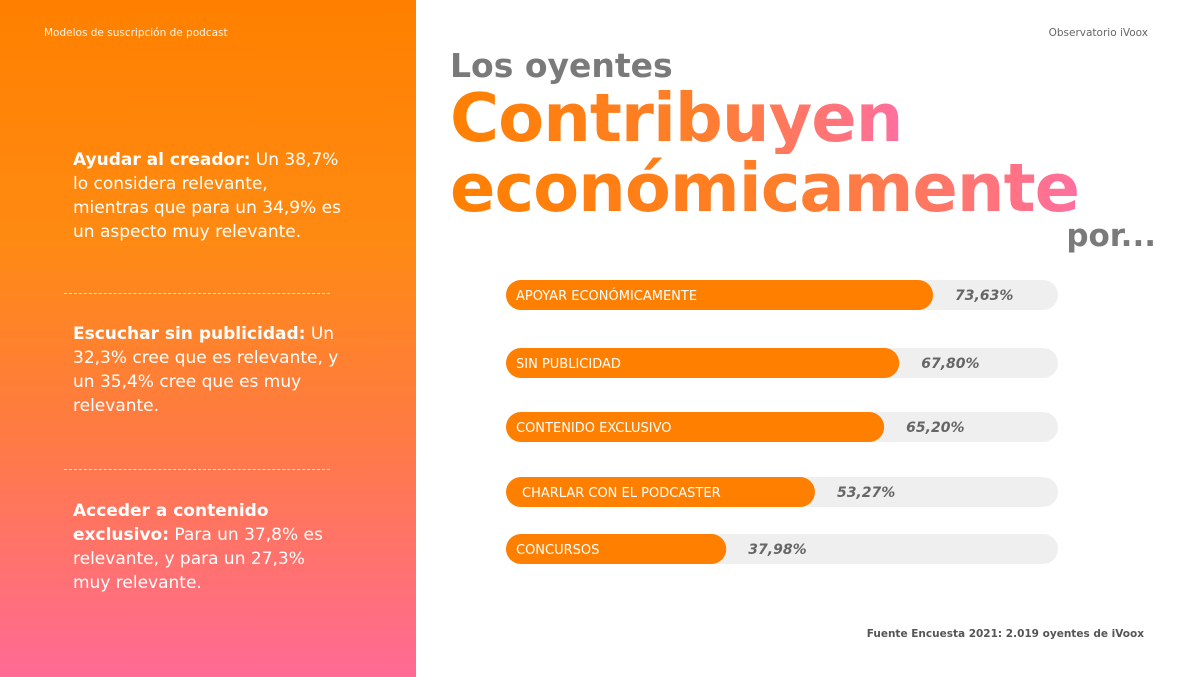  What do you see at coordinates (593, 428) in the screenshot?
I see `category-label: CONTENIDO EXCLUSIVO` at bounding box center [593, 428].